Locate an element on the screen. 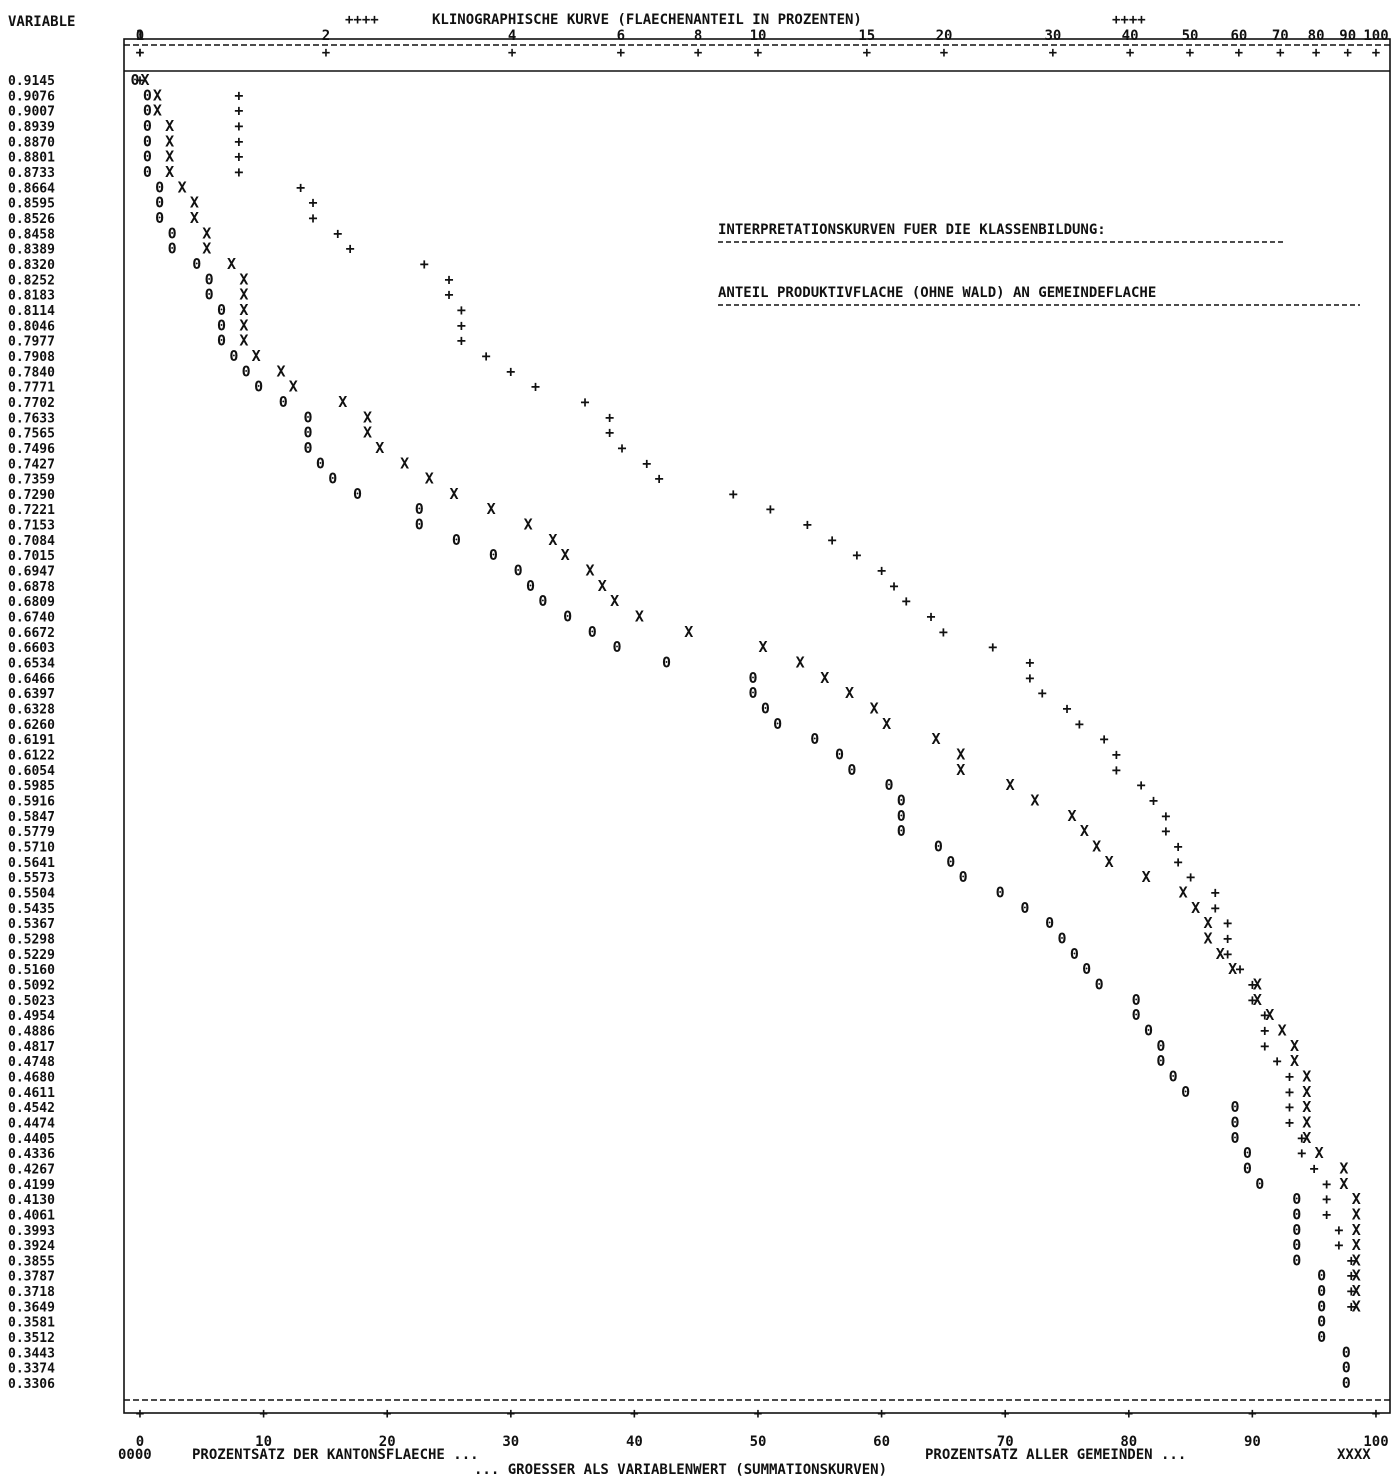 The height and width of the screenshot is (1481, 1395). y-tick-label: 0.6947 is located at coordinates (31, 572).